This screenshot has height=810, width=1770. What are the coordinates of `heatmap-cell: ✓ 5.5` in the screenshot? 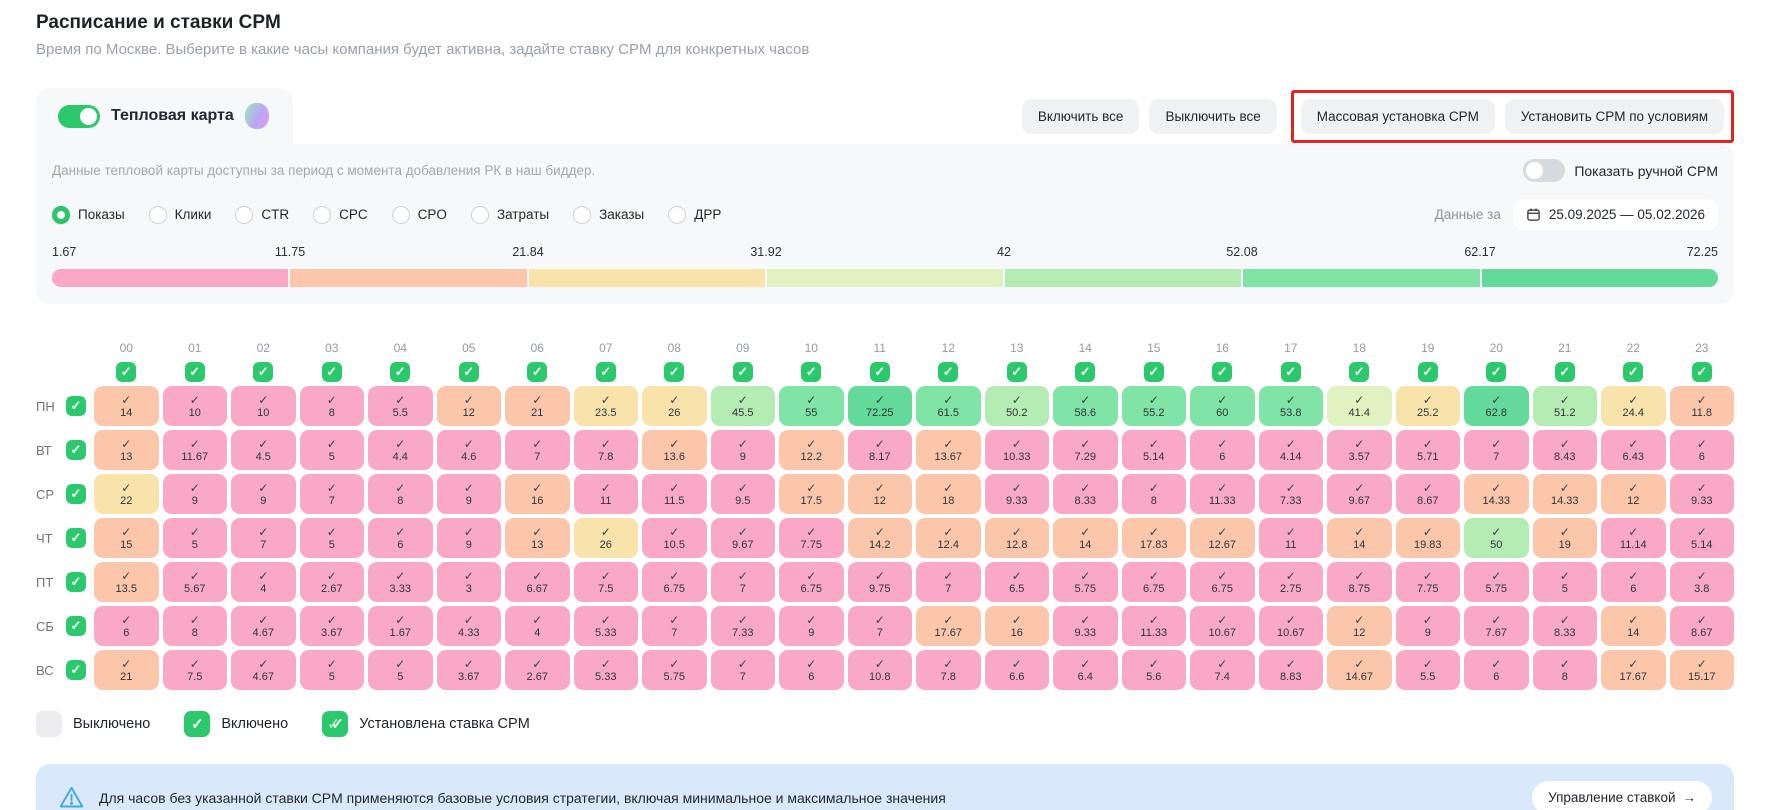 It's located at (1427, 670).